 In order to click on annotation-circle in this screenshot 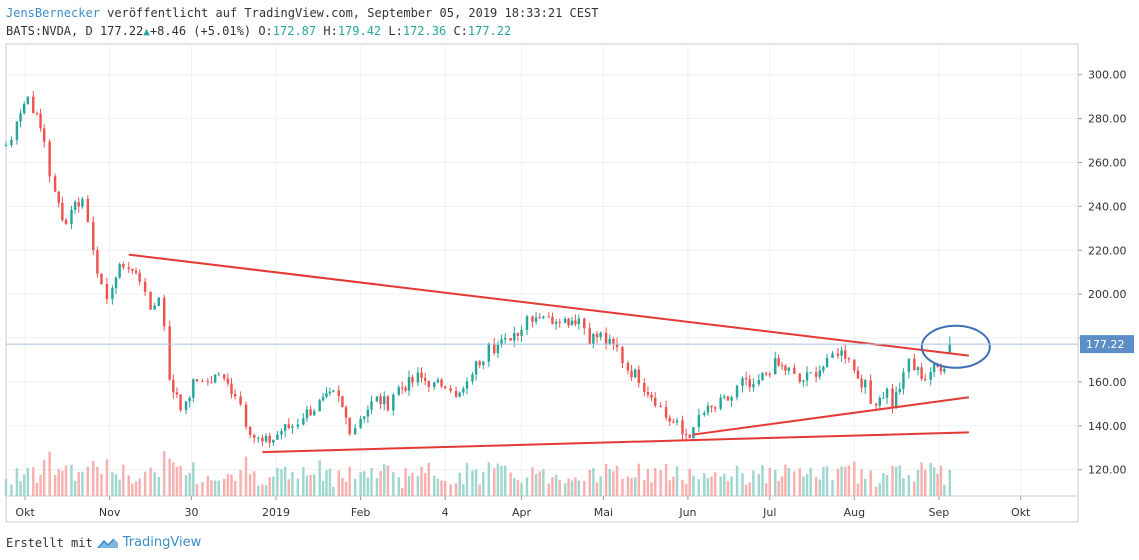, I will do `click(955, 346)`.